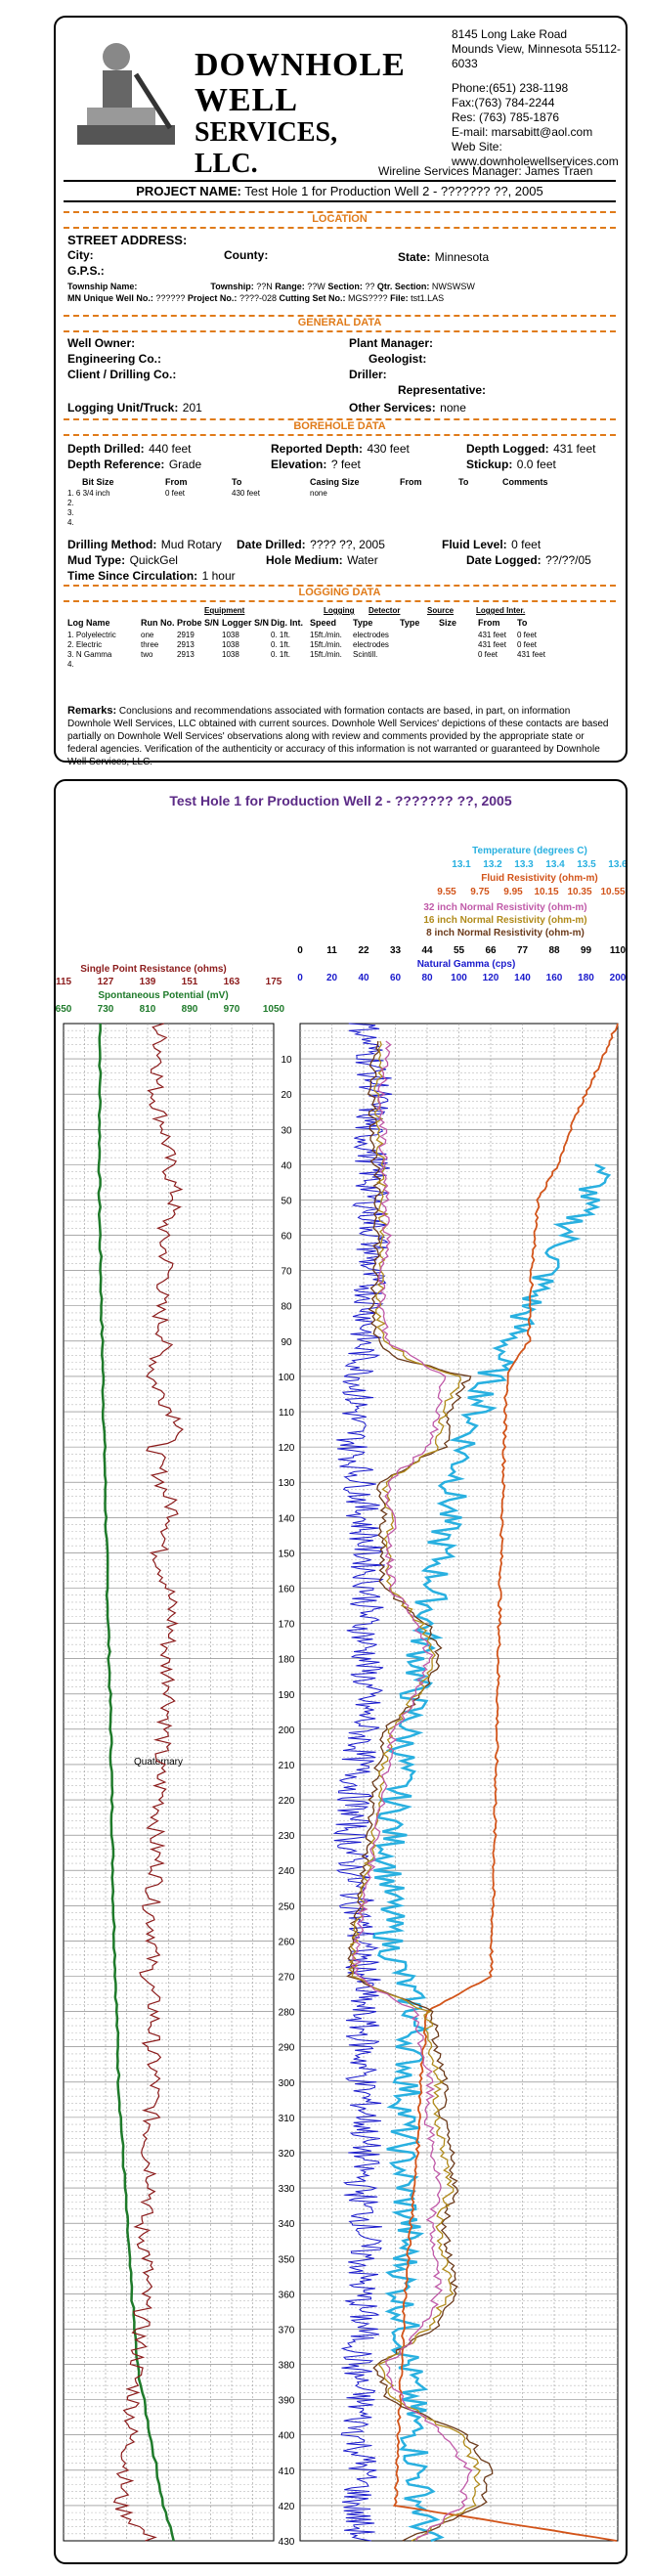 The height and width of the screenshot is (2576, 650). What do you see at coordinates (92, 711) in the screenshot?
I see `remarks-label: Remarks:` at bounding box center [92, 711].